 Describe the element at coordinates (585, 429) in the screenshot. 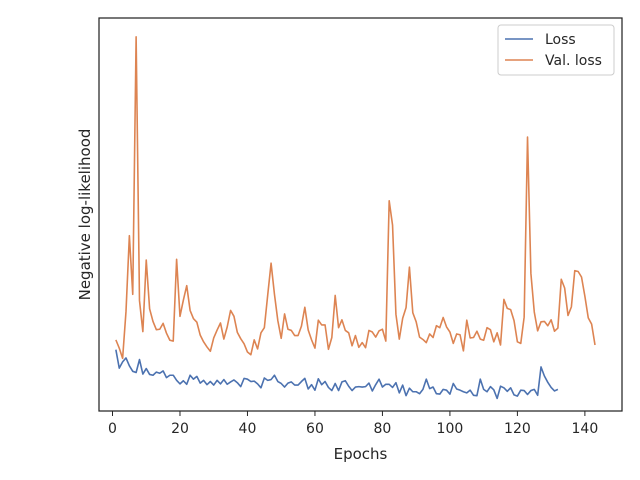

I see `x-tick-label: 140` at that location.